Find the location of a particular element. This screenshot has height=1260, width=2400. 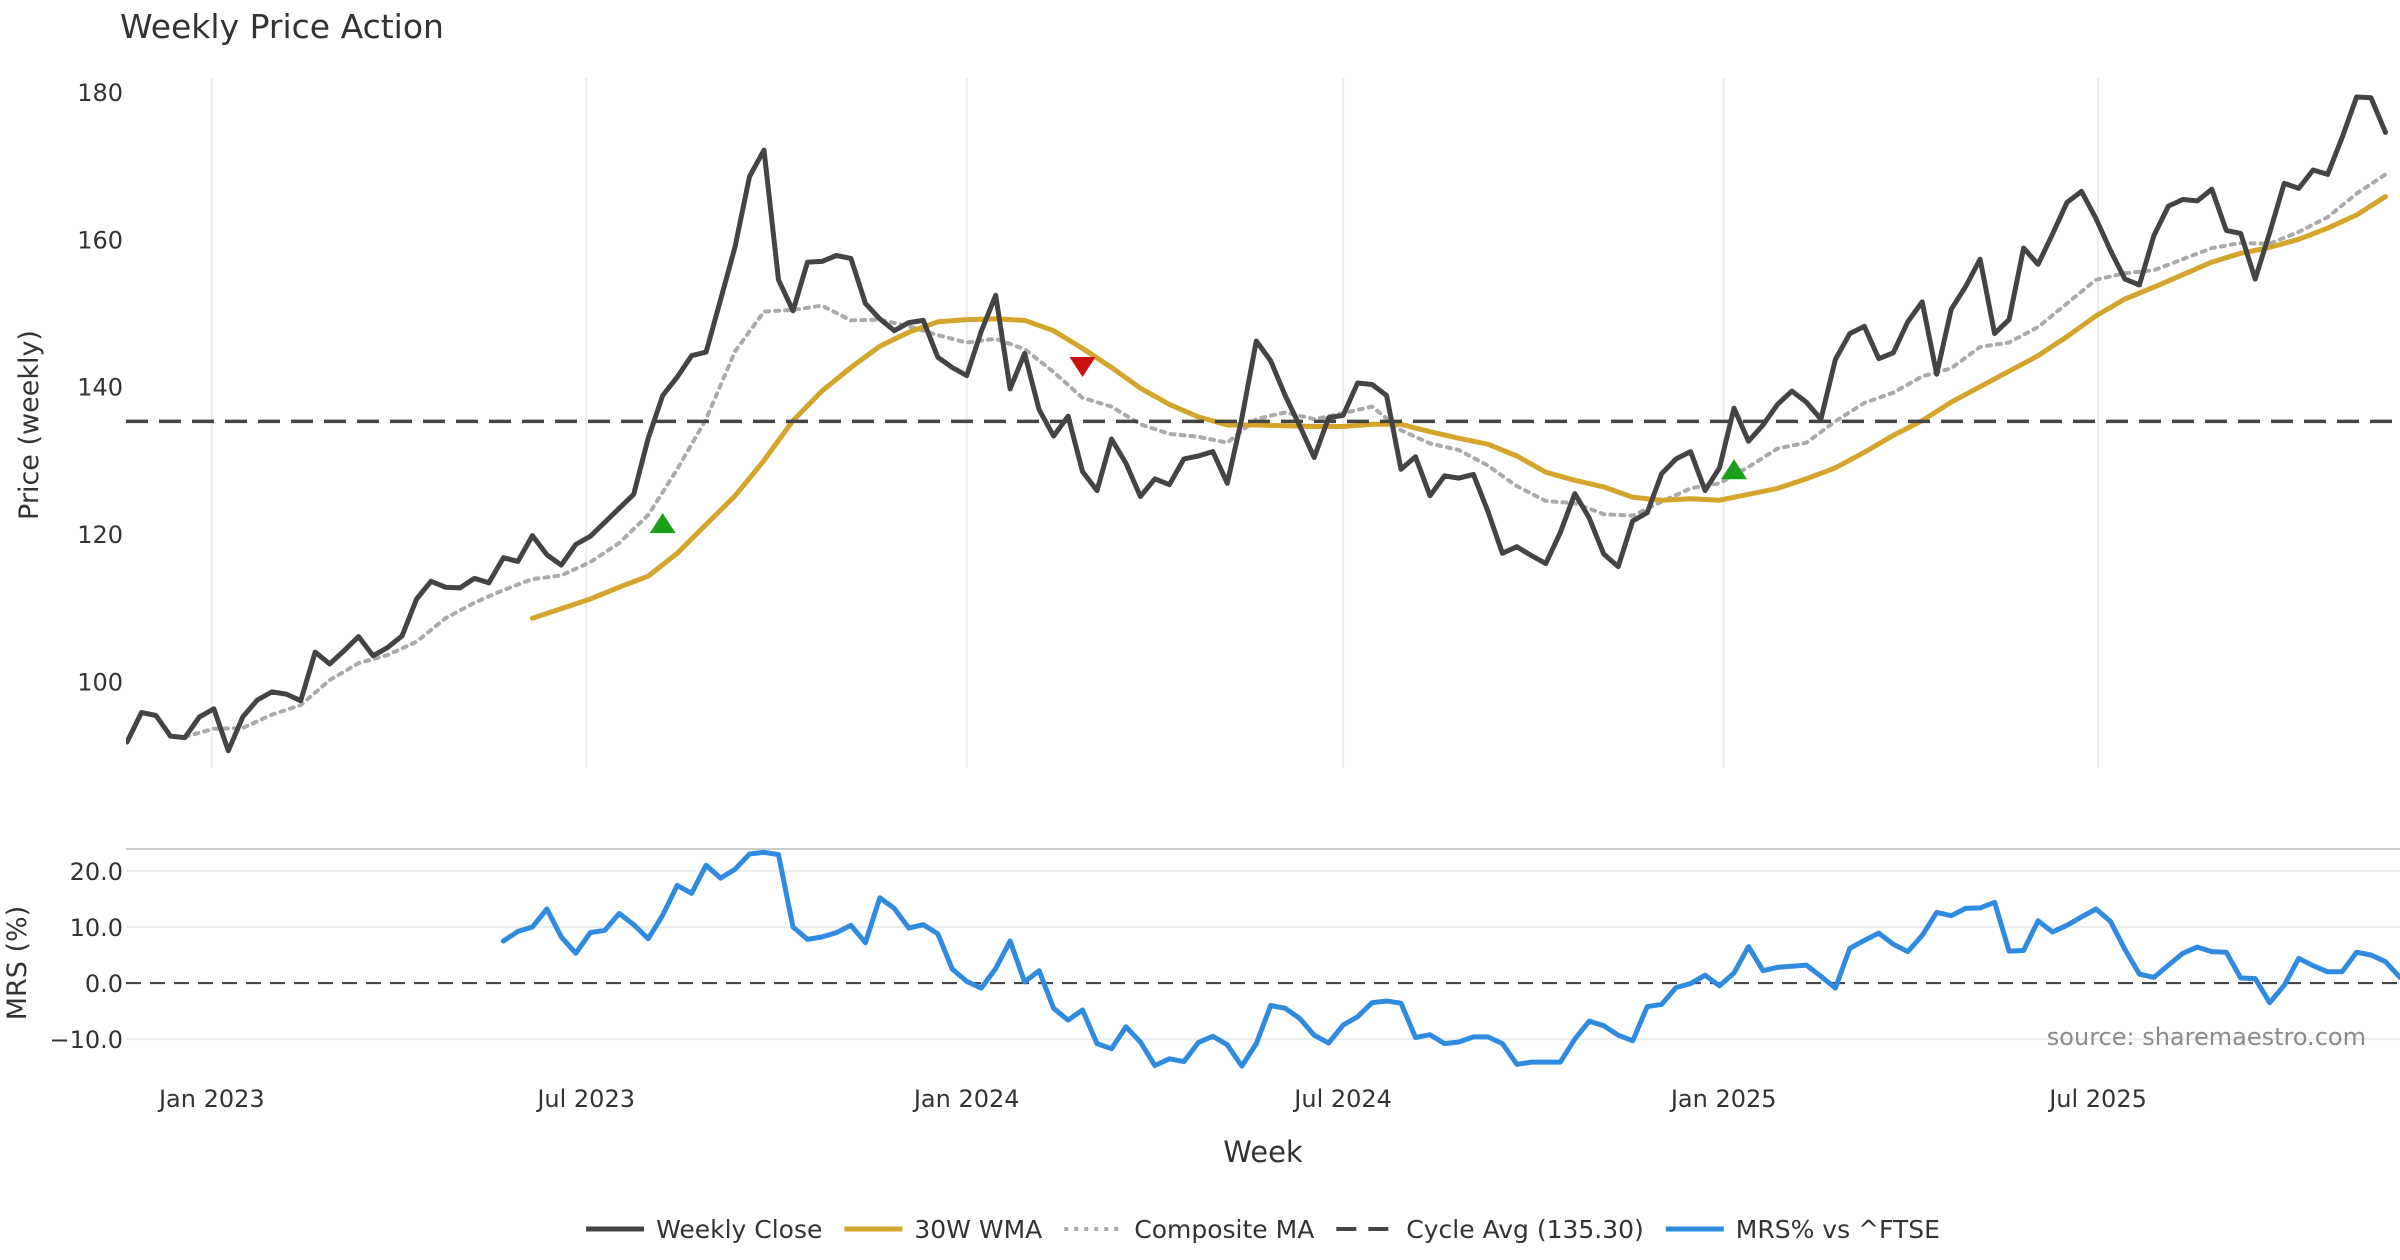

x-tick-label: Jul 2023 is located at coordinates (585, 1099).